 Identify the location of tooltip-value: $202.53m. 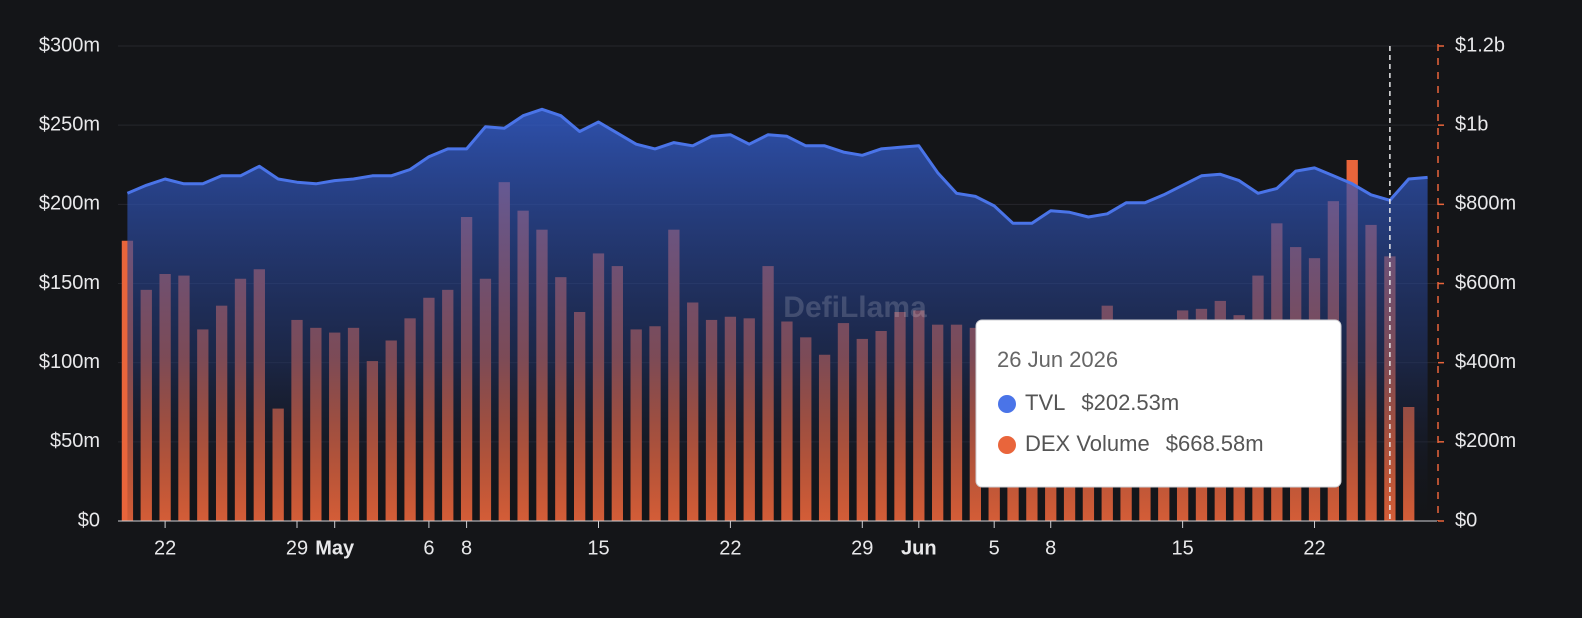
(1130, 402).